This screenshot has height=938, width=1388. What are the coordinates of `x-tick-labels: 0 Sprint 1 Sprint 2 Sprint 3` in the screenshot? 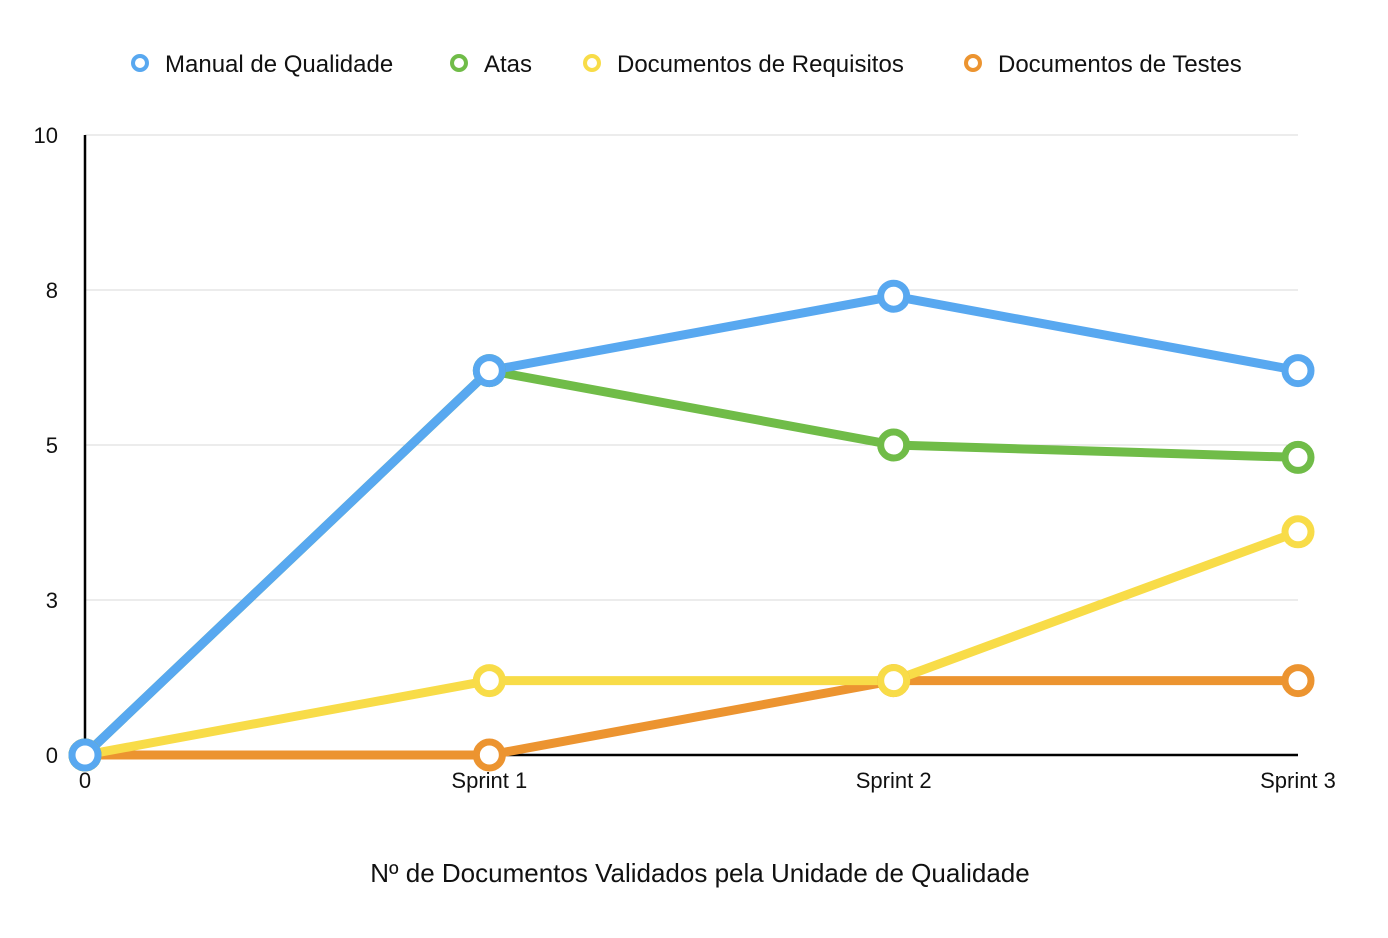 It's located at (707, 780).